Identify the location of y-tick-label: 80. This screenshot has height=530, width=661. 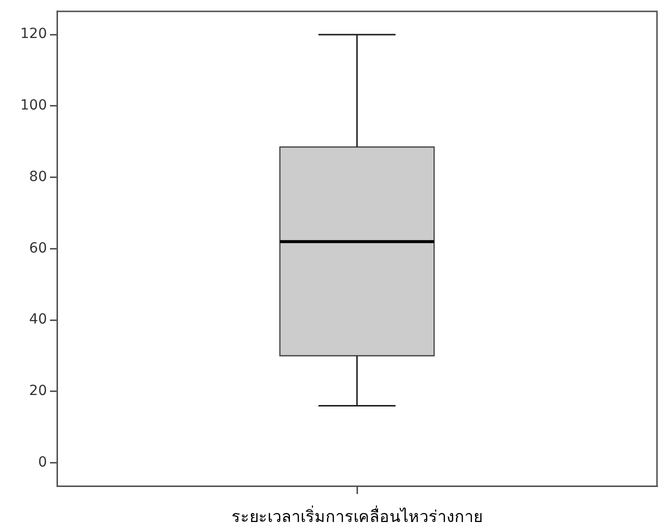
(38, 176).